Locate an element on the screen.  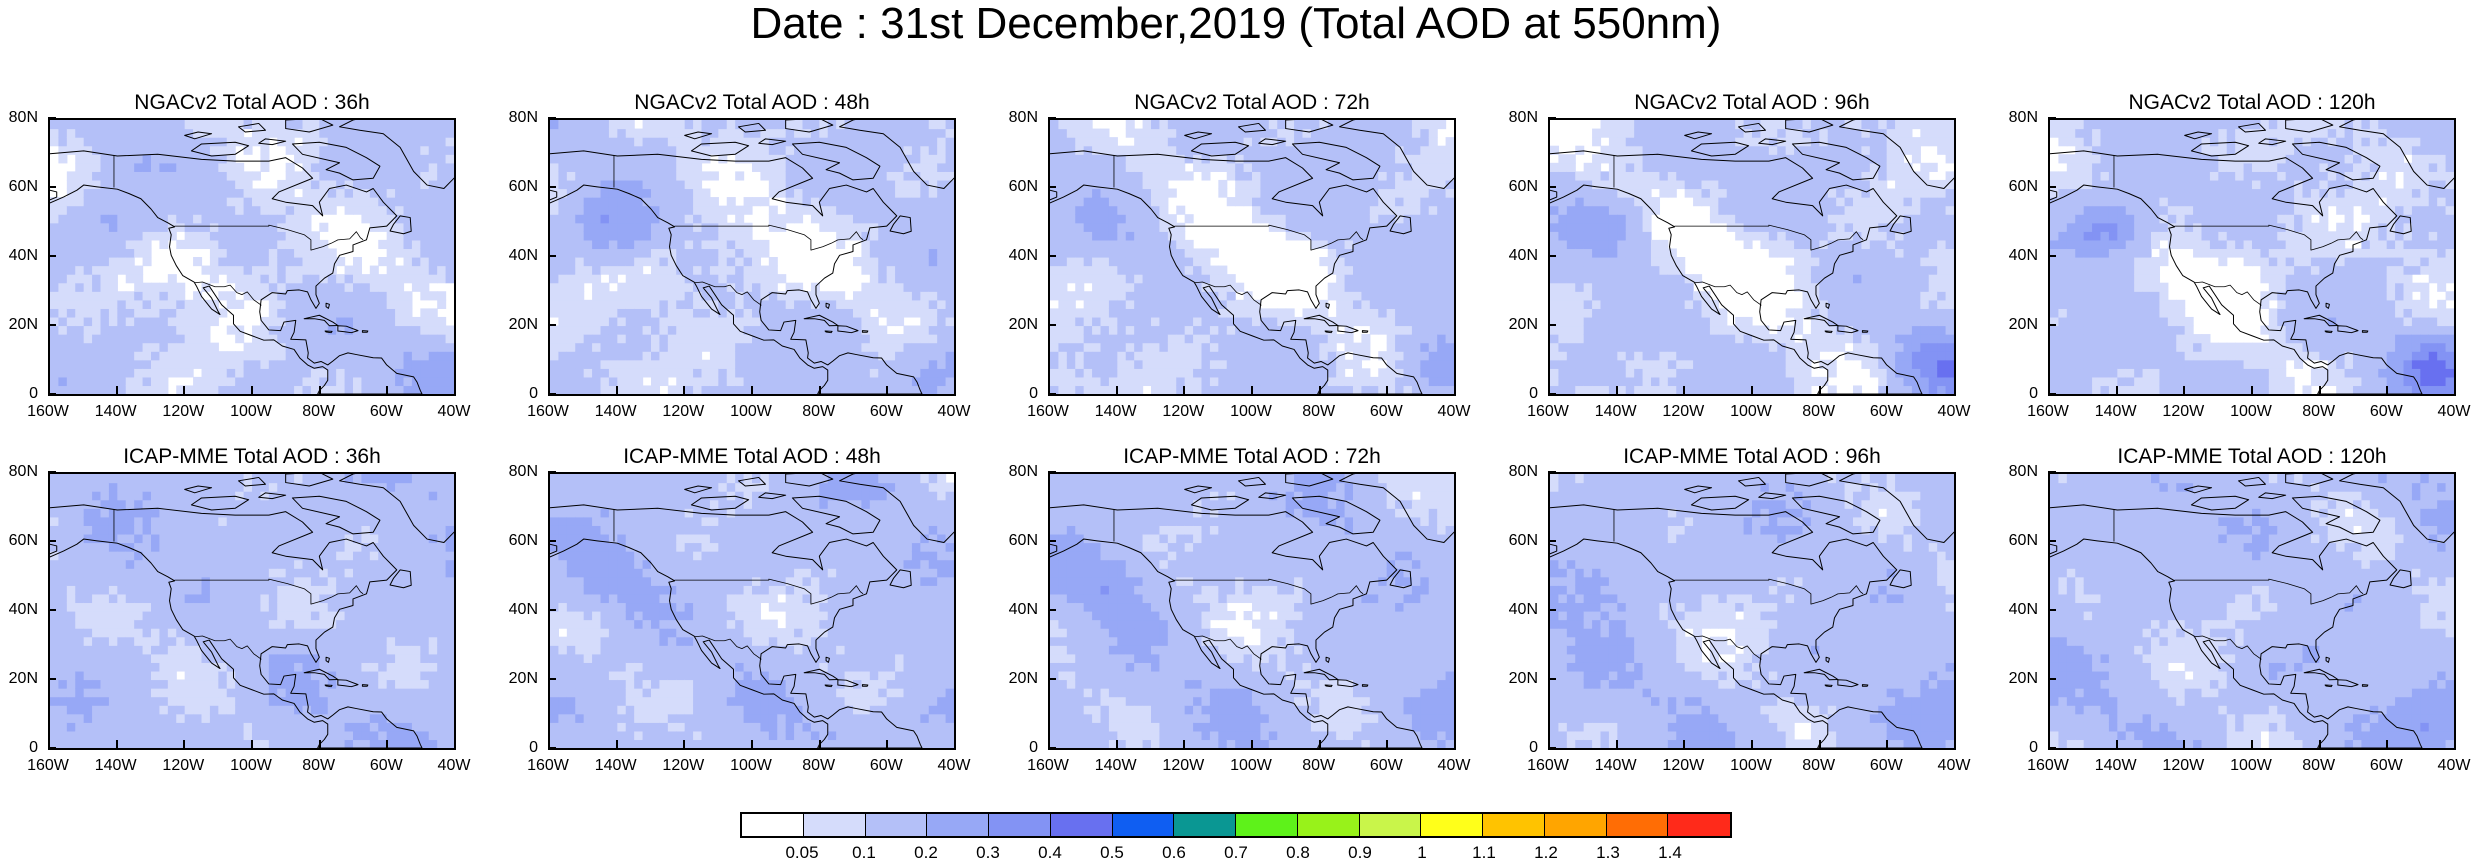
panel-title: NGACv2 Total AOD : 120h is located at coordinates (2252, 102).